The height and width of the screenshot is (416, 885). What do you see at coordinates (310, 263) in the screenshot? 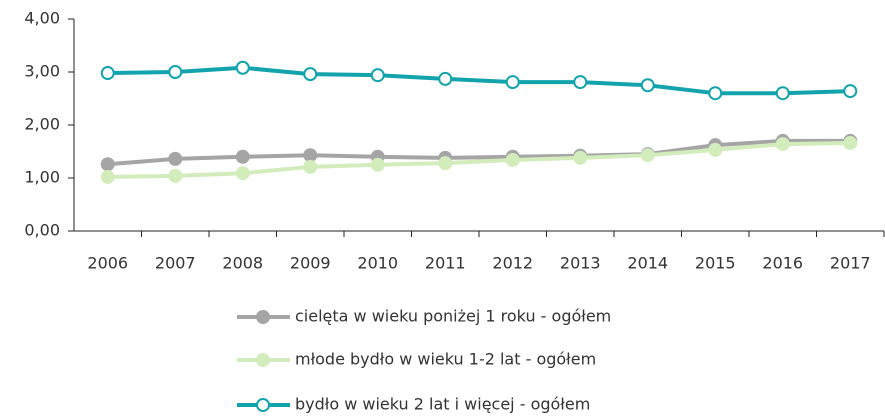
I see `x-tick-label: 2009` at bounding box center [310, 263].